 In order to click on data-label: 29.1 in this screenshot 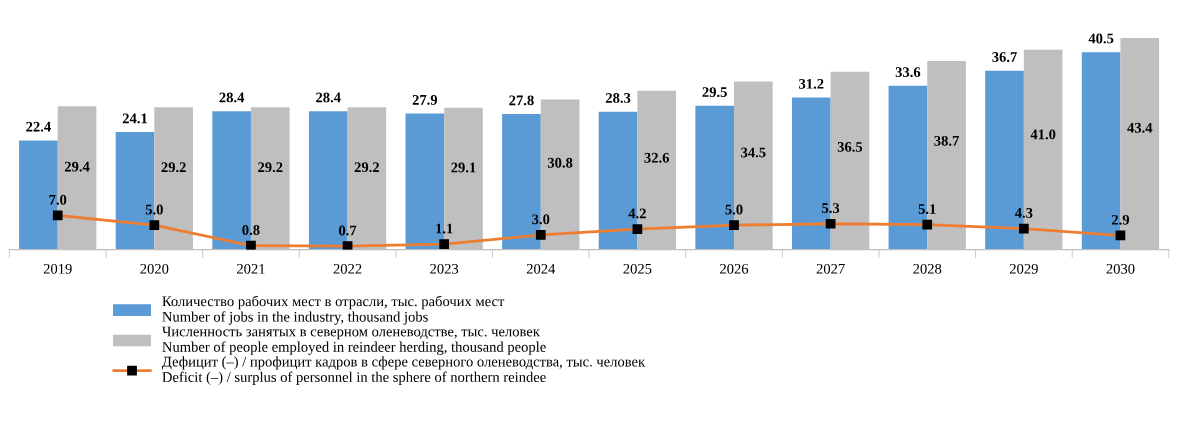, I will do `click(463, 167)`.